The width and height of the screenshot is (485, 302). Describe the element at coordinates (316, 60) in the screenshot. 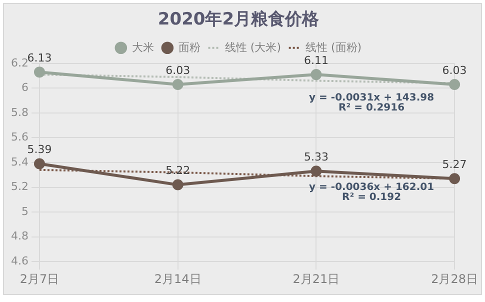

I see `data-label: 6.11` at that location.